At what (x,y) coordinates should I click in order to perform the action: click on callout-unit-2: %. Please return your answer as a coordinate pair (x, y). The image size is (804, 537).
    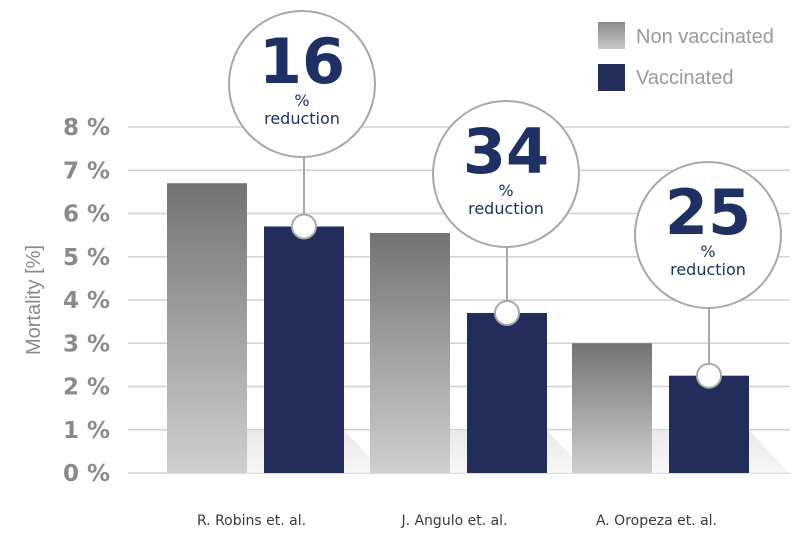
    Looking at the image, I should click on (707, 251).